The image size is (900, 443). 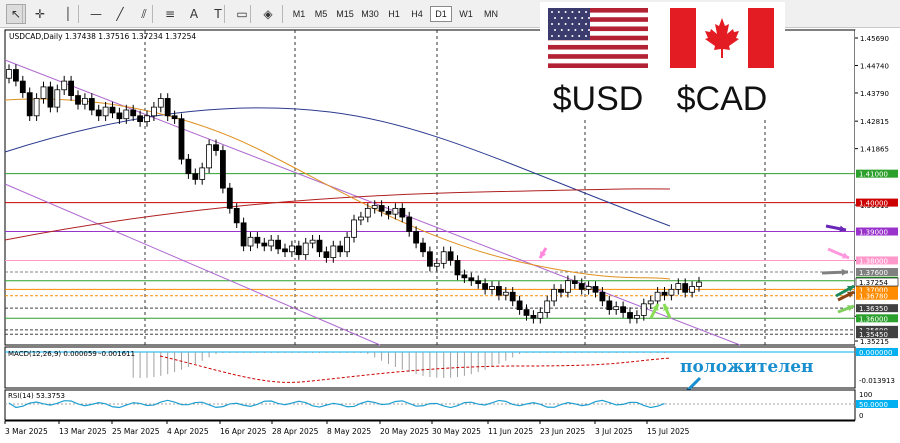 I want to click on macd-label: MACD(12,26,9) 0.000059 -0.001611, so click(x=71, y=354).